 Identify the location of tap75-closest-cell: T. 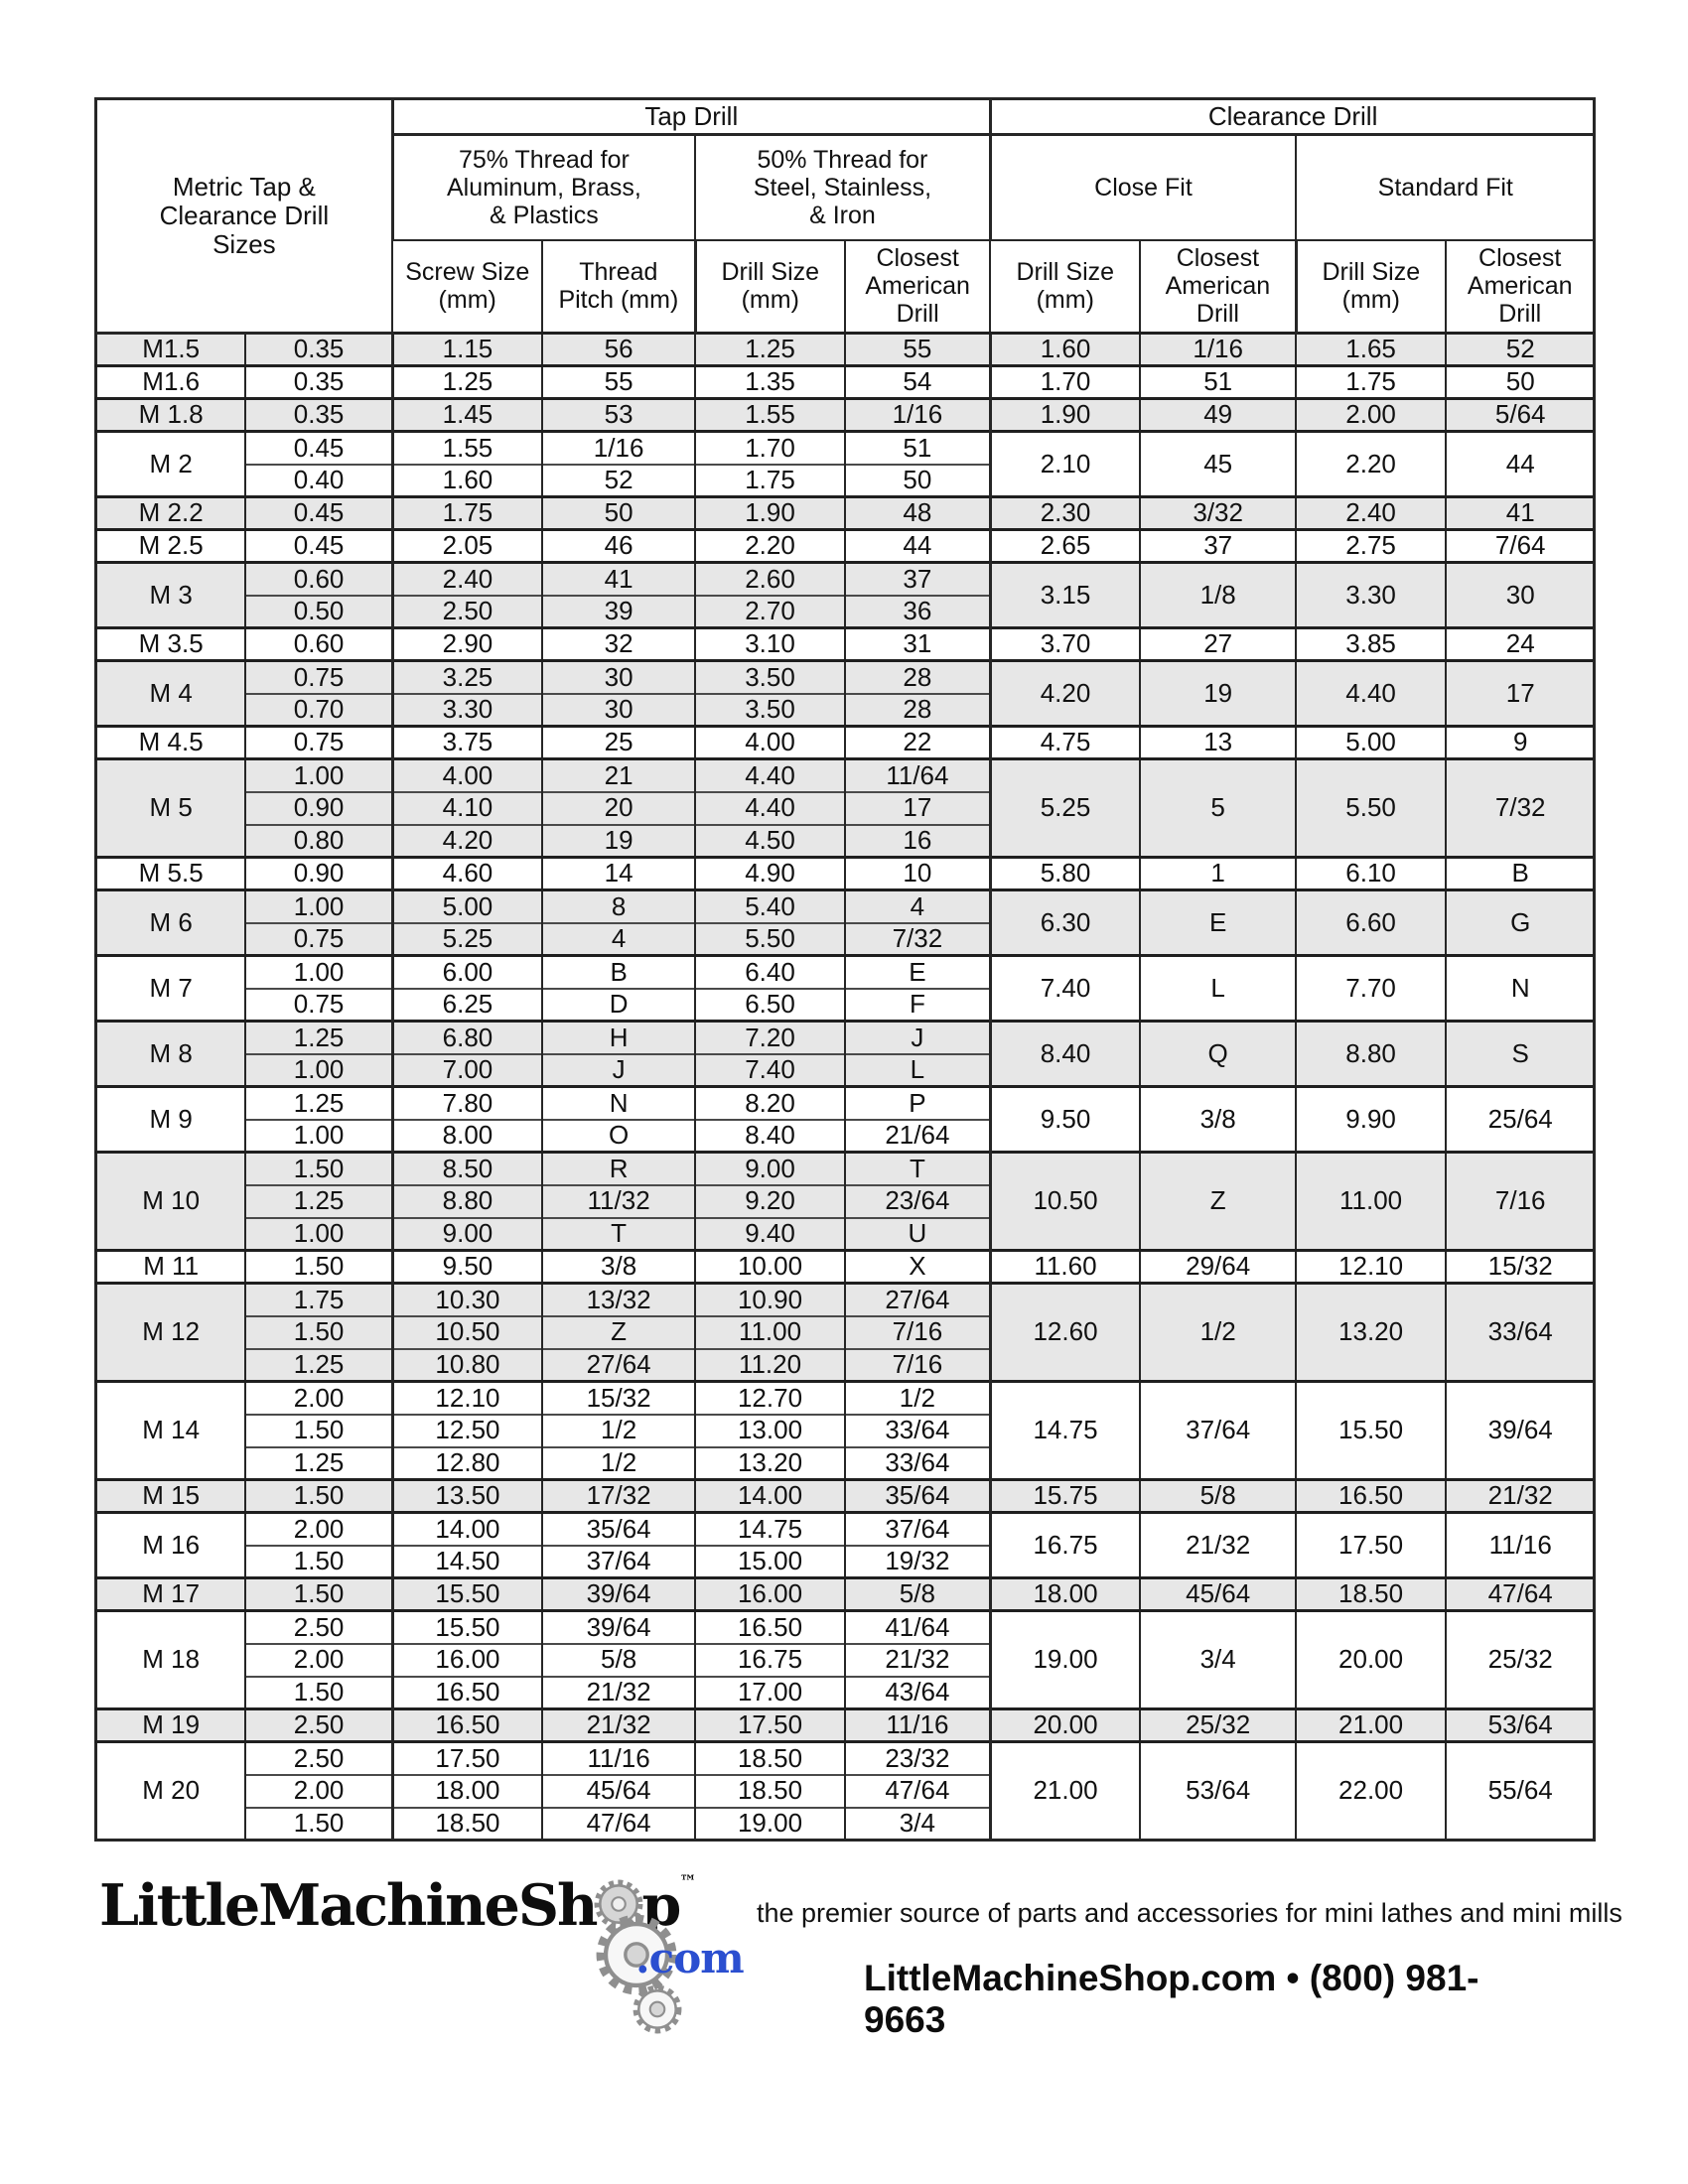
(618, 1233).